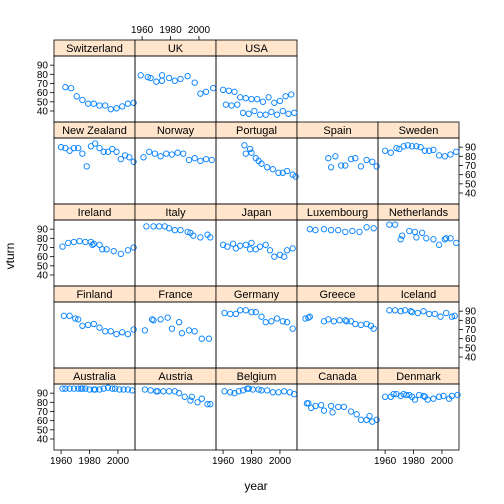 The image size is (504, 504). I want to click on panel-switzerland: Switzerland, so click(95, 81).